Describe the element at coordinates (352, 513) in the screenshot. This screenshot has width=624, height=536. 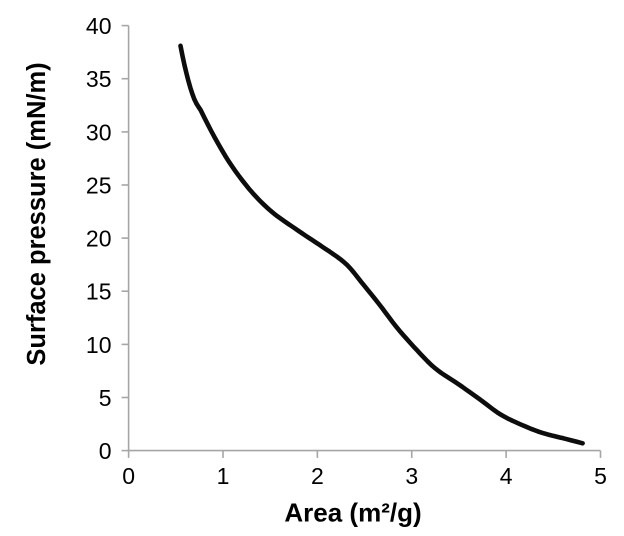
I see `svg-text: Area (m²/g)` at that location.